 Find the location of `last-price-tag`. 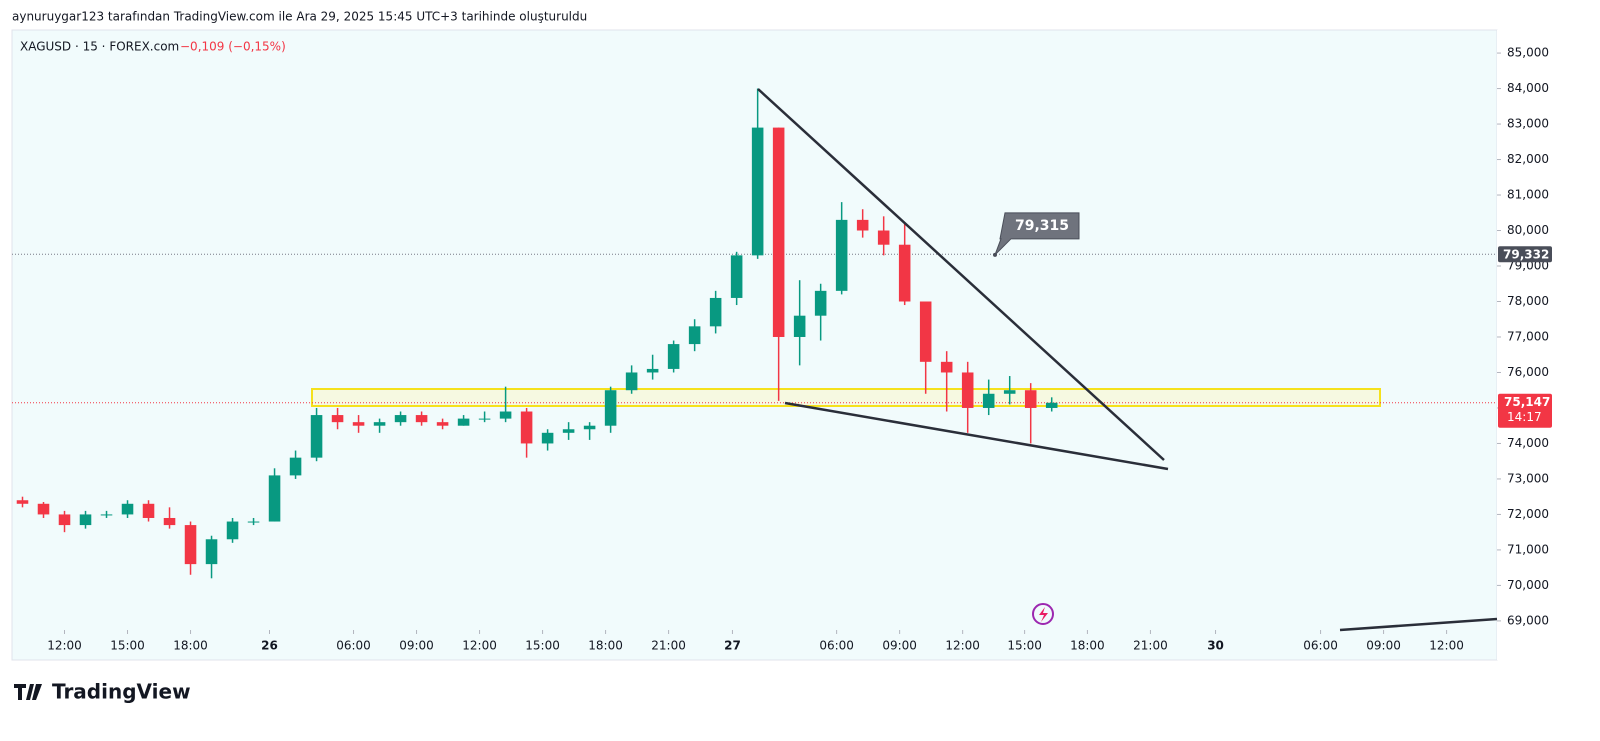

last-price-tag is located at coordinates (1525, 410).